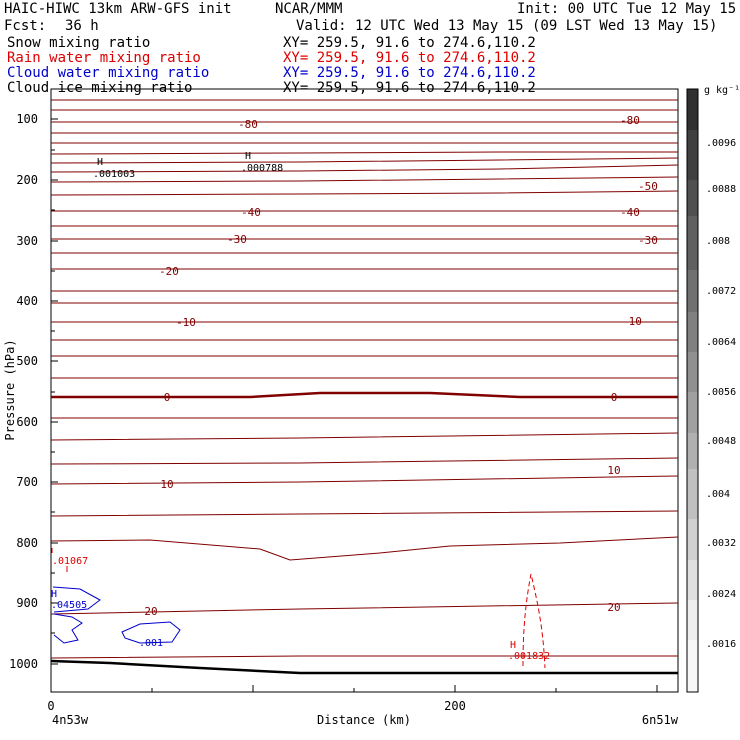  What do you see at coordinates (25, 26) in the screenshot?
I see `fcst-label: Fcst:` at bounding box center [25, 26].